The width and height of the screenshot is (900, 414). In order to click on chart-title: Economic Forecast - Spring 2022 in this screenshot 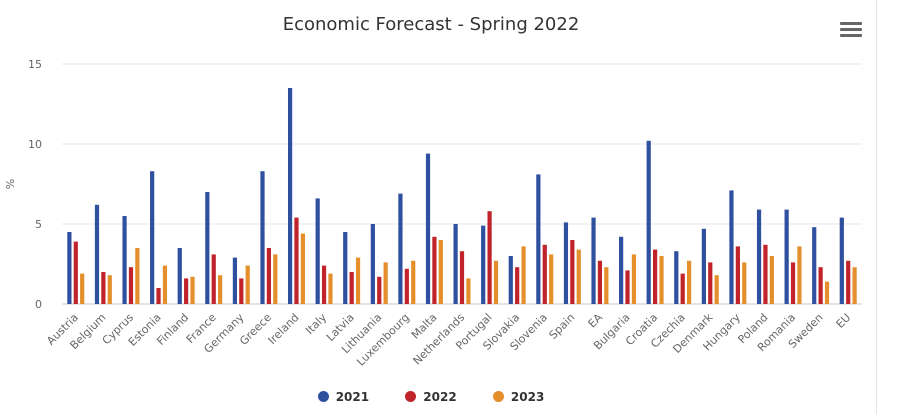, I will do `click(431, 24)`.